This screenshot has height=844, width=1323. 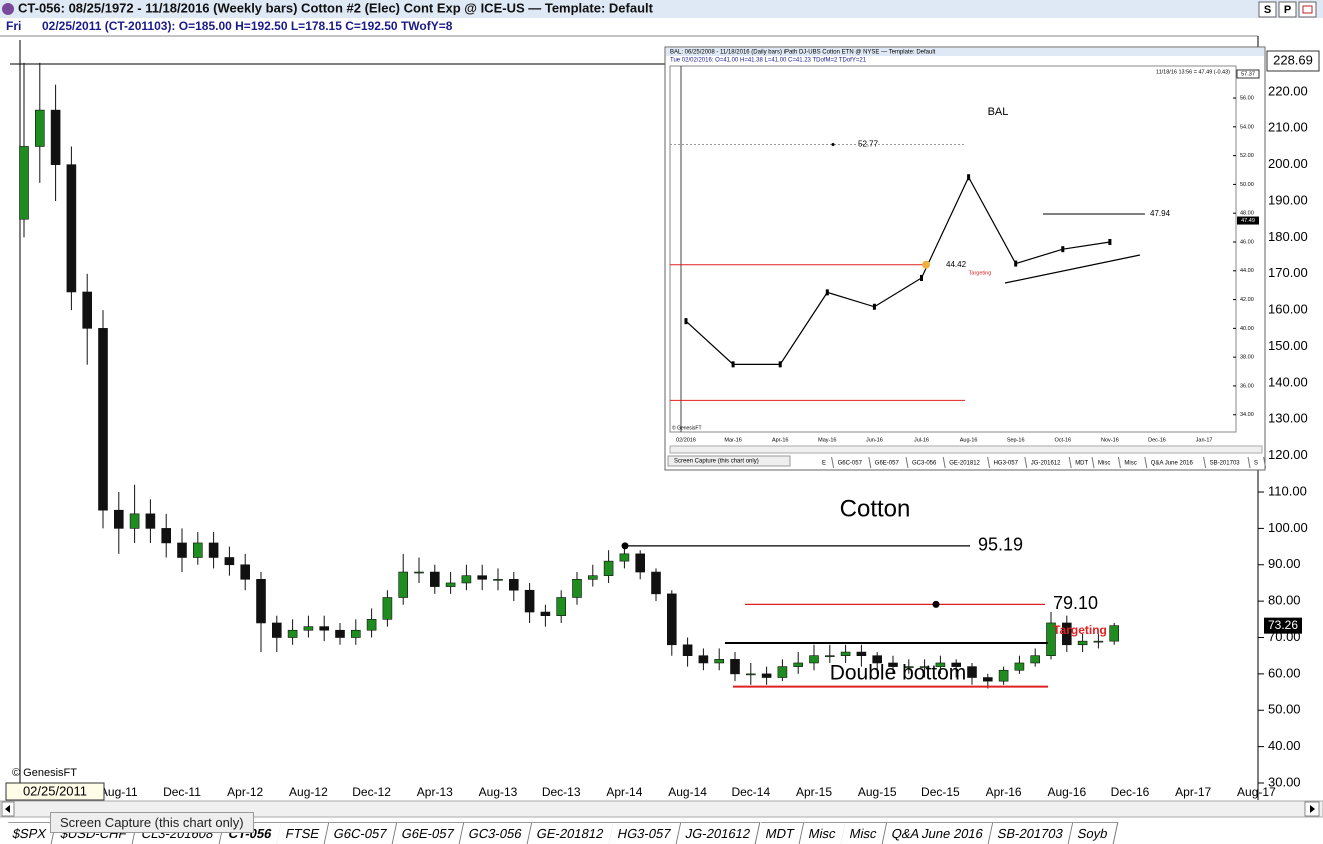 What do you see at coordinates (1247, 329) in the screenshot?
I see `y-tick-label: 40.00` at bounding box center [1247, 329].